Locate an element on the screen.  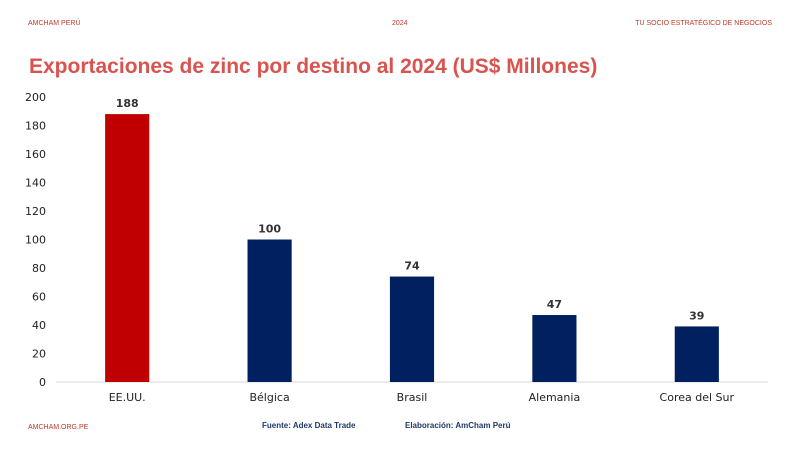
header-year: 2024 is located at coordinates (400, 23).